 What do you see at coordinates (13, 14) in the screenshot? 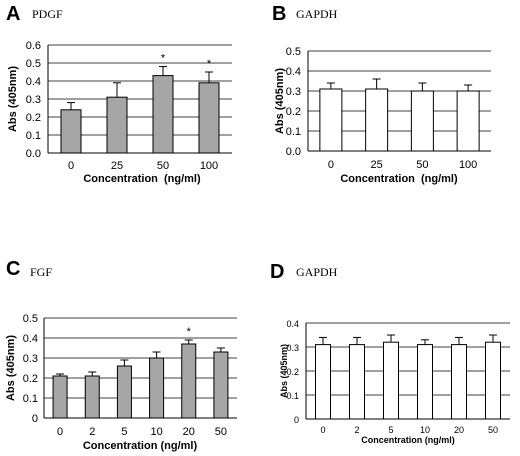
I see `panel-letter-a: A` at bounding box center [13, 14].